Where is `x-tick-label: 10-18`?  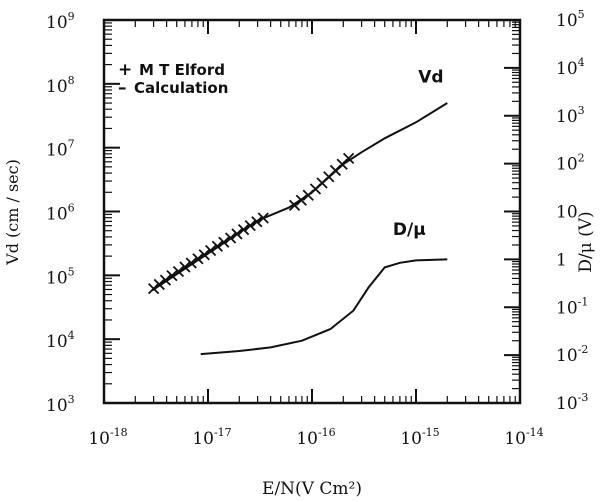
x-tick-label: 10-18 is located at coordinates (107, 437).